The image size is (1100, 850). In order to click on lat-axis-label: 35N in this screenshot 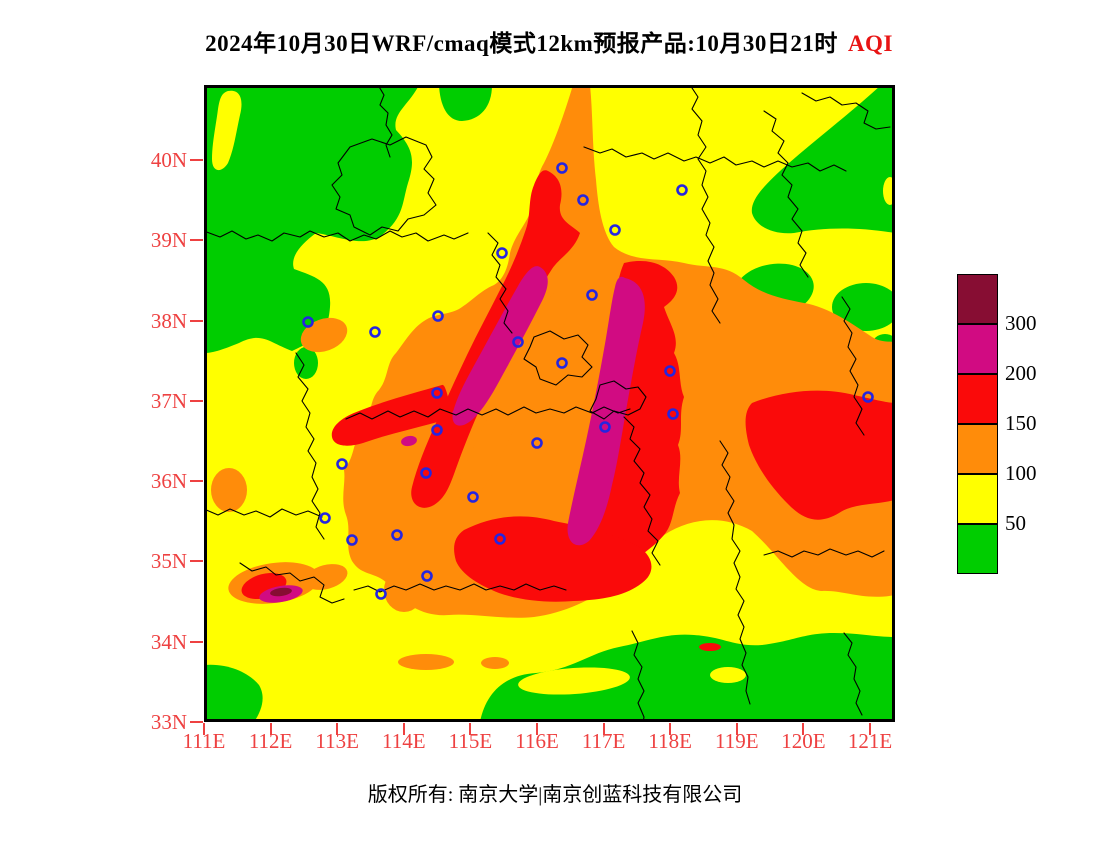, I will do `click(168, 561)`.